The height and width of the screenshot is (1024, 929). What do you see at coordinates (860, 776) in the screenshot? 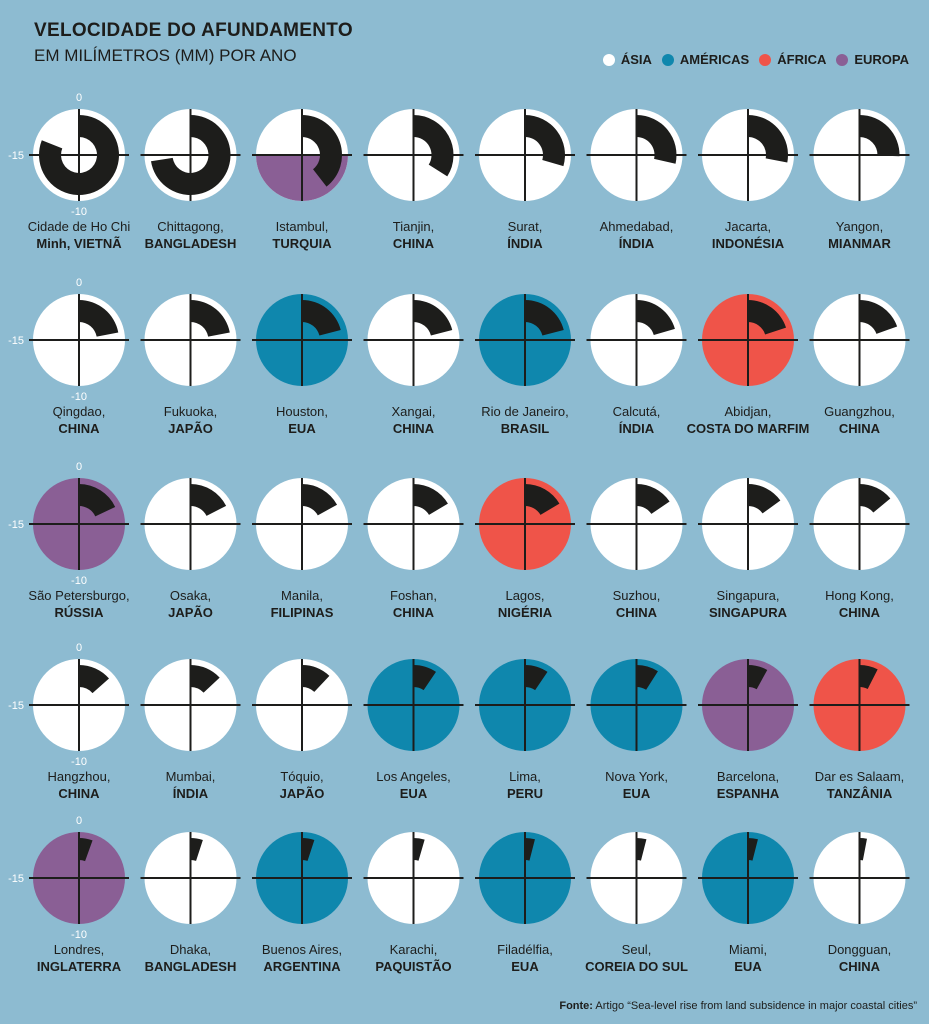
I see `city-name: Dar es Salaam,` at bounding box center [860, 776].